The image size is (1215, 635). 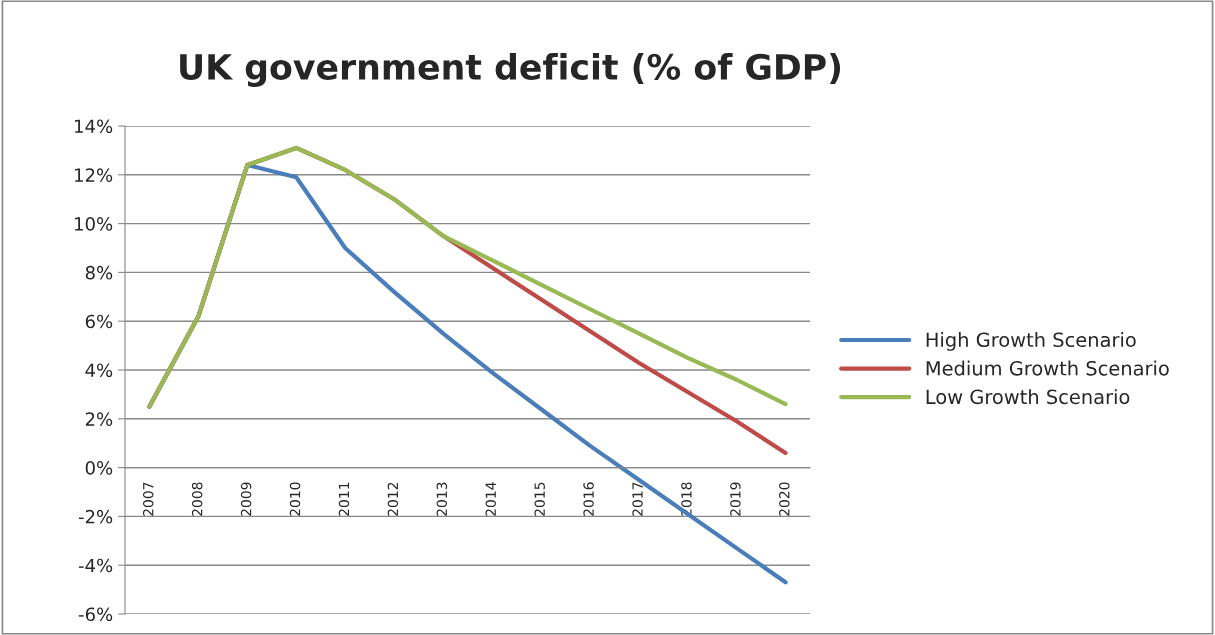 What do you see at coordinates (95, 614) in the screenshot?
I see `y-tick-label: -6%` at bounding box center [95, 614].